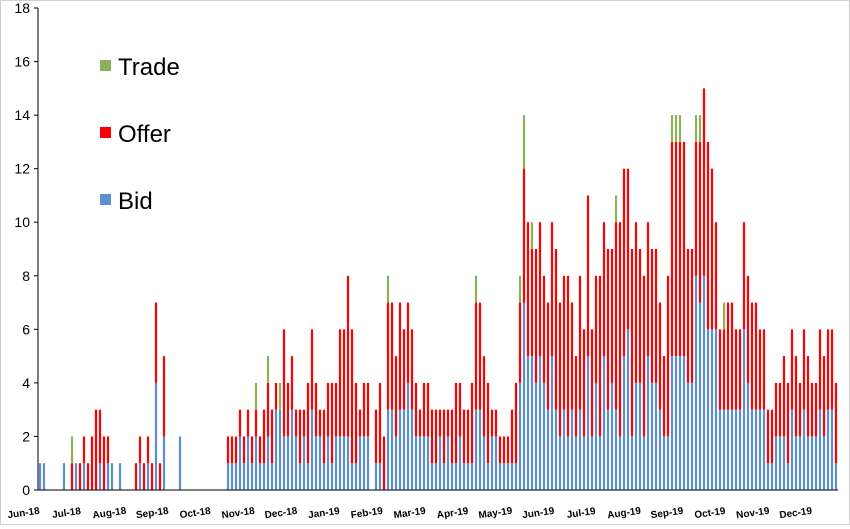 This screenshot has height=529, width=850. Describe the element at coordinates (581, 513) in the screenshot. I see `x-tick-label: Jul-19` at that location.